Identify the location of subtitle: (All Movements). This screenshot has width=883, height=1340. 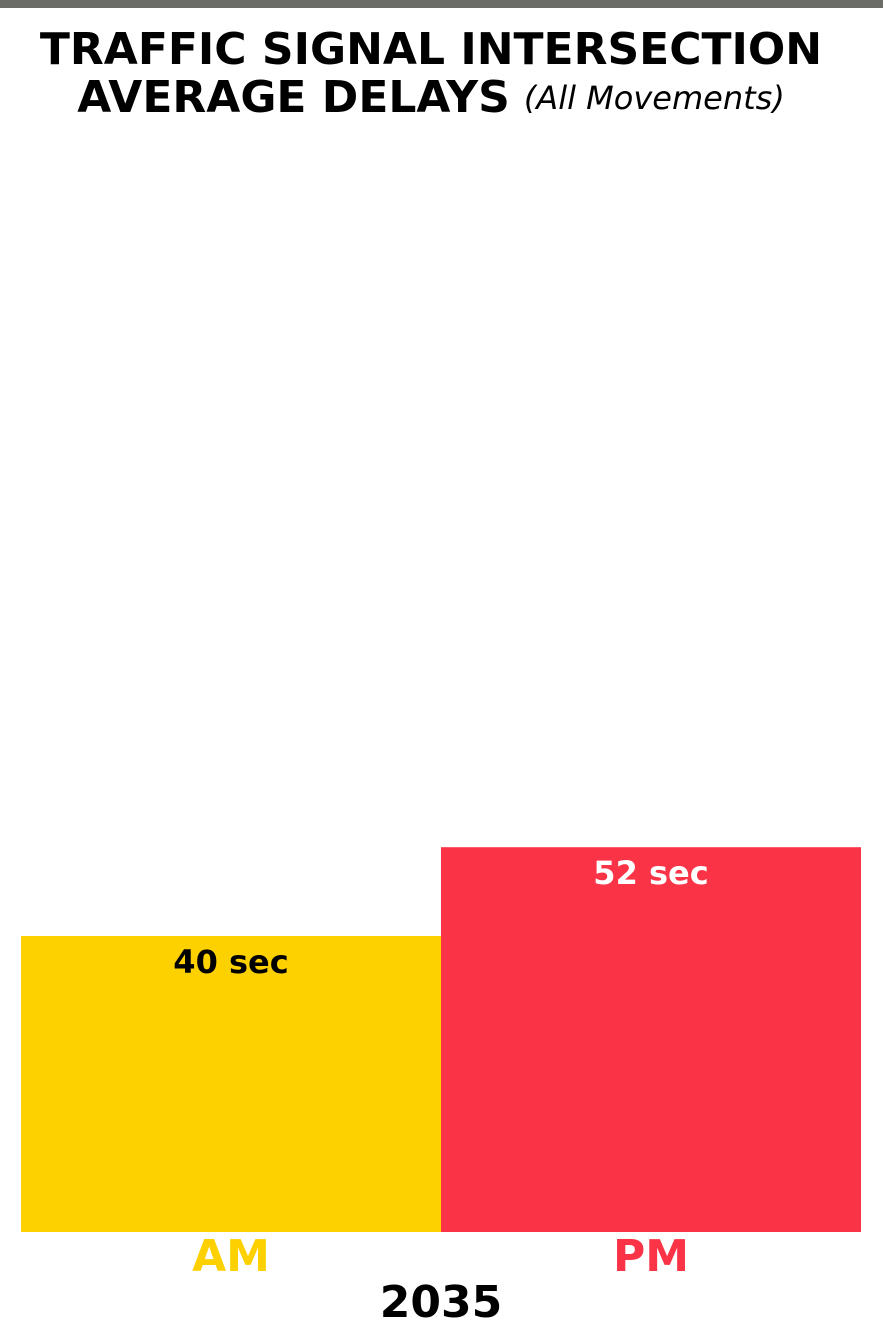
(654, 98).